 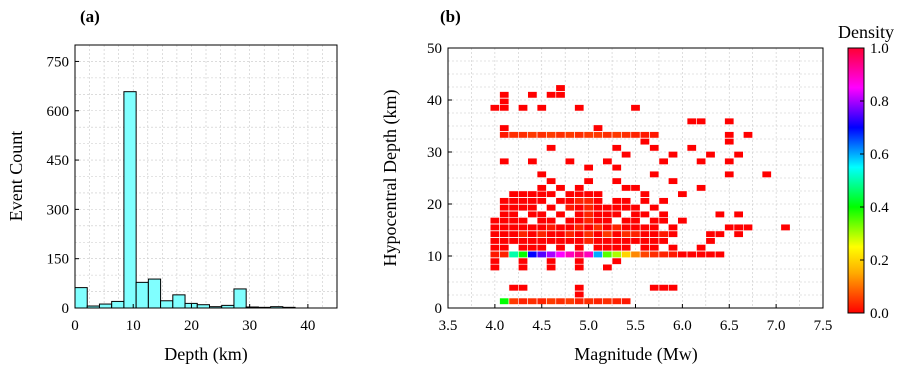 What do you see at coordinates (776, 326) in the screenshot?
I see `x-tick-label: 7.0` at bounding box center [776, 326].